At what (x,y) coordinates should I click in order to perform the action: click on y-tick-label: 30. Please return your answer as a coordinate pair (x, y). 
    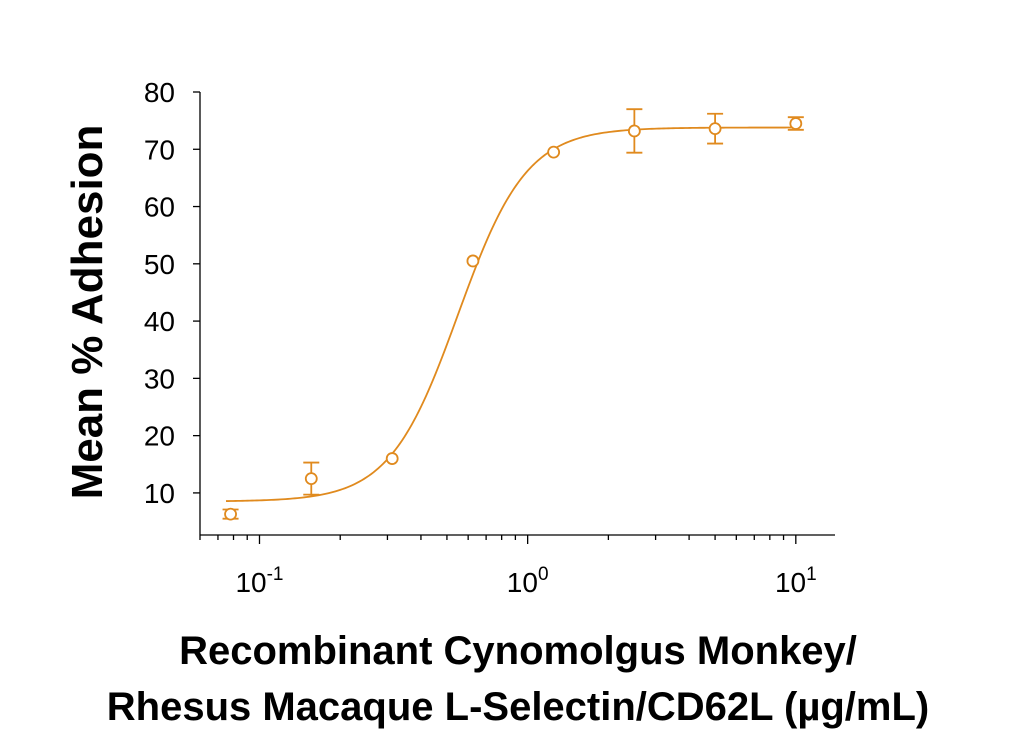
    Looking at the image, I should click on (159, 378).